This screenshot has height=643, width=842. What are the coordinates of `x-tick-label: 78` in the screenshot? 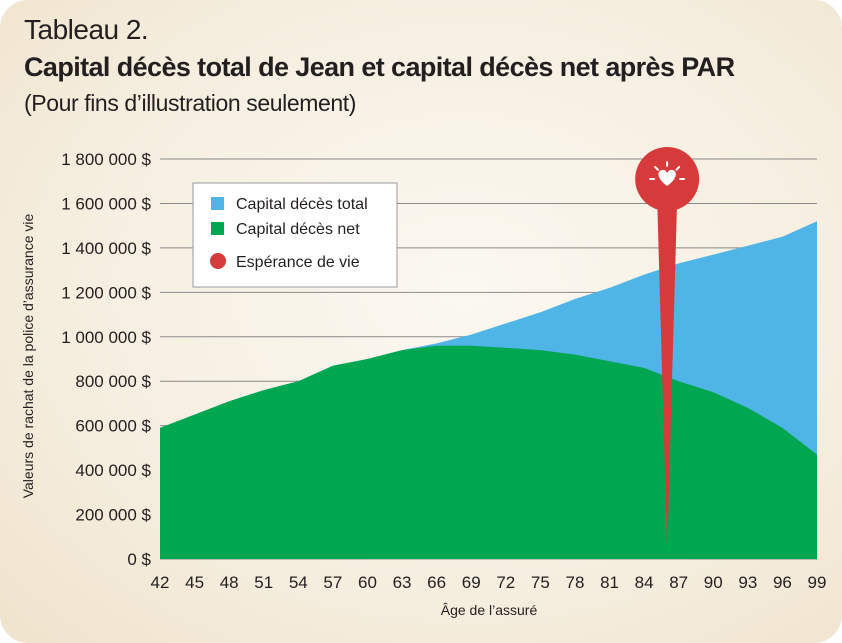 It's located at (574, 582).